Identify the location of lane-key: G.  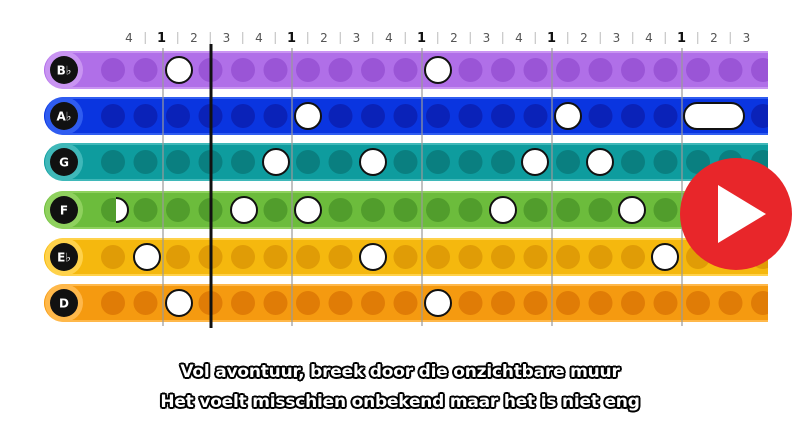
(64, 162).